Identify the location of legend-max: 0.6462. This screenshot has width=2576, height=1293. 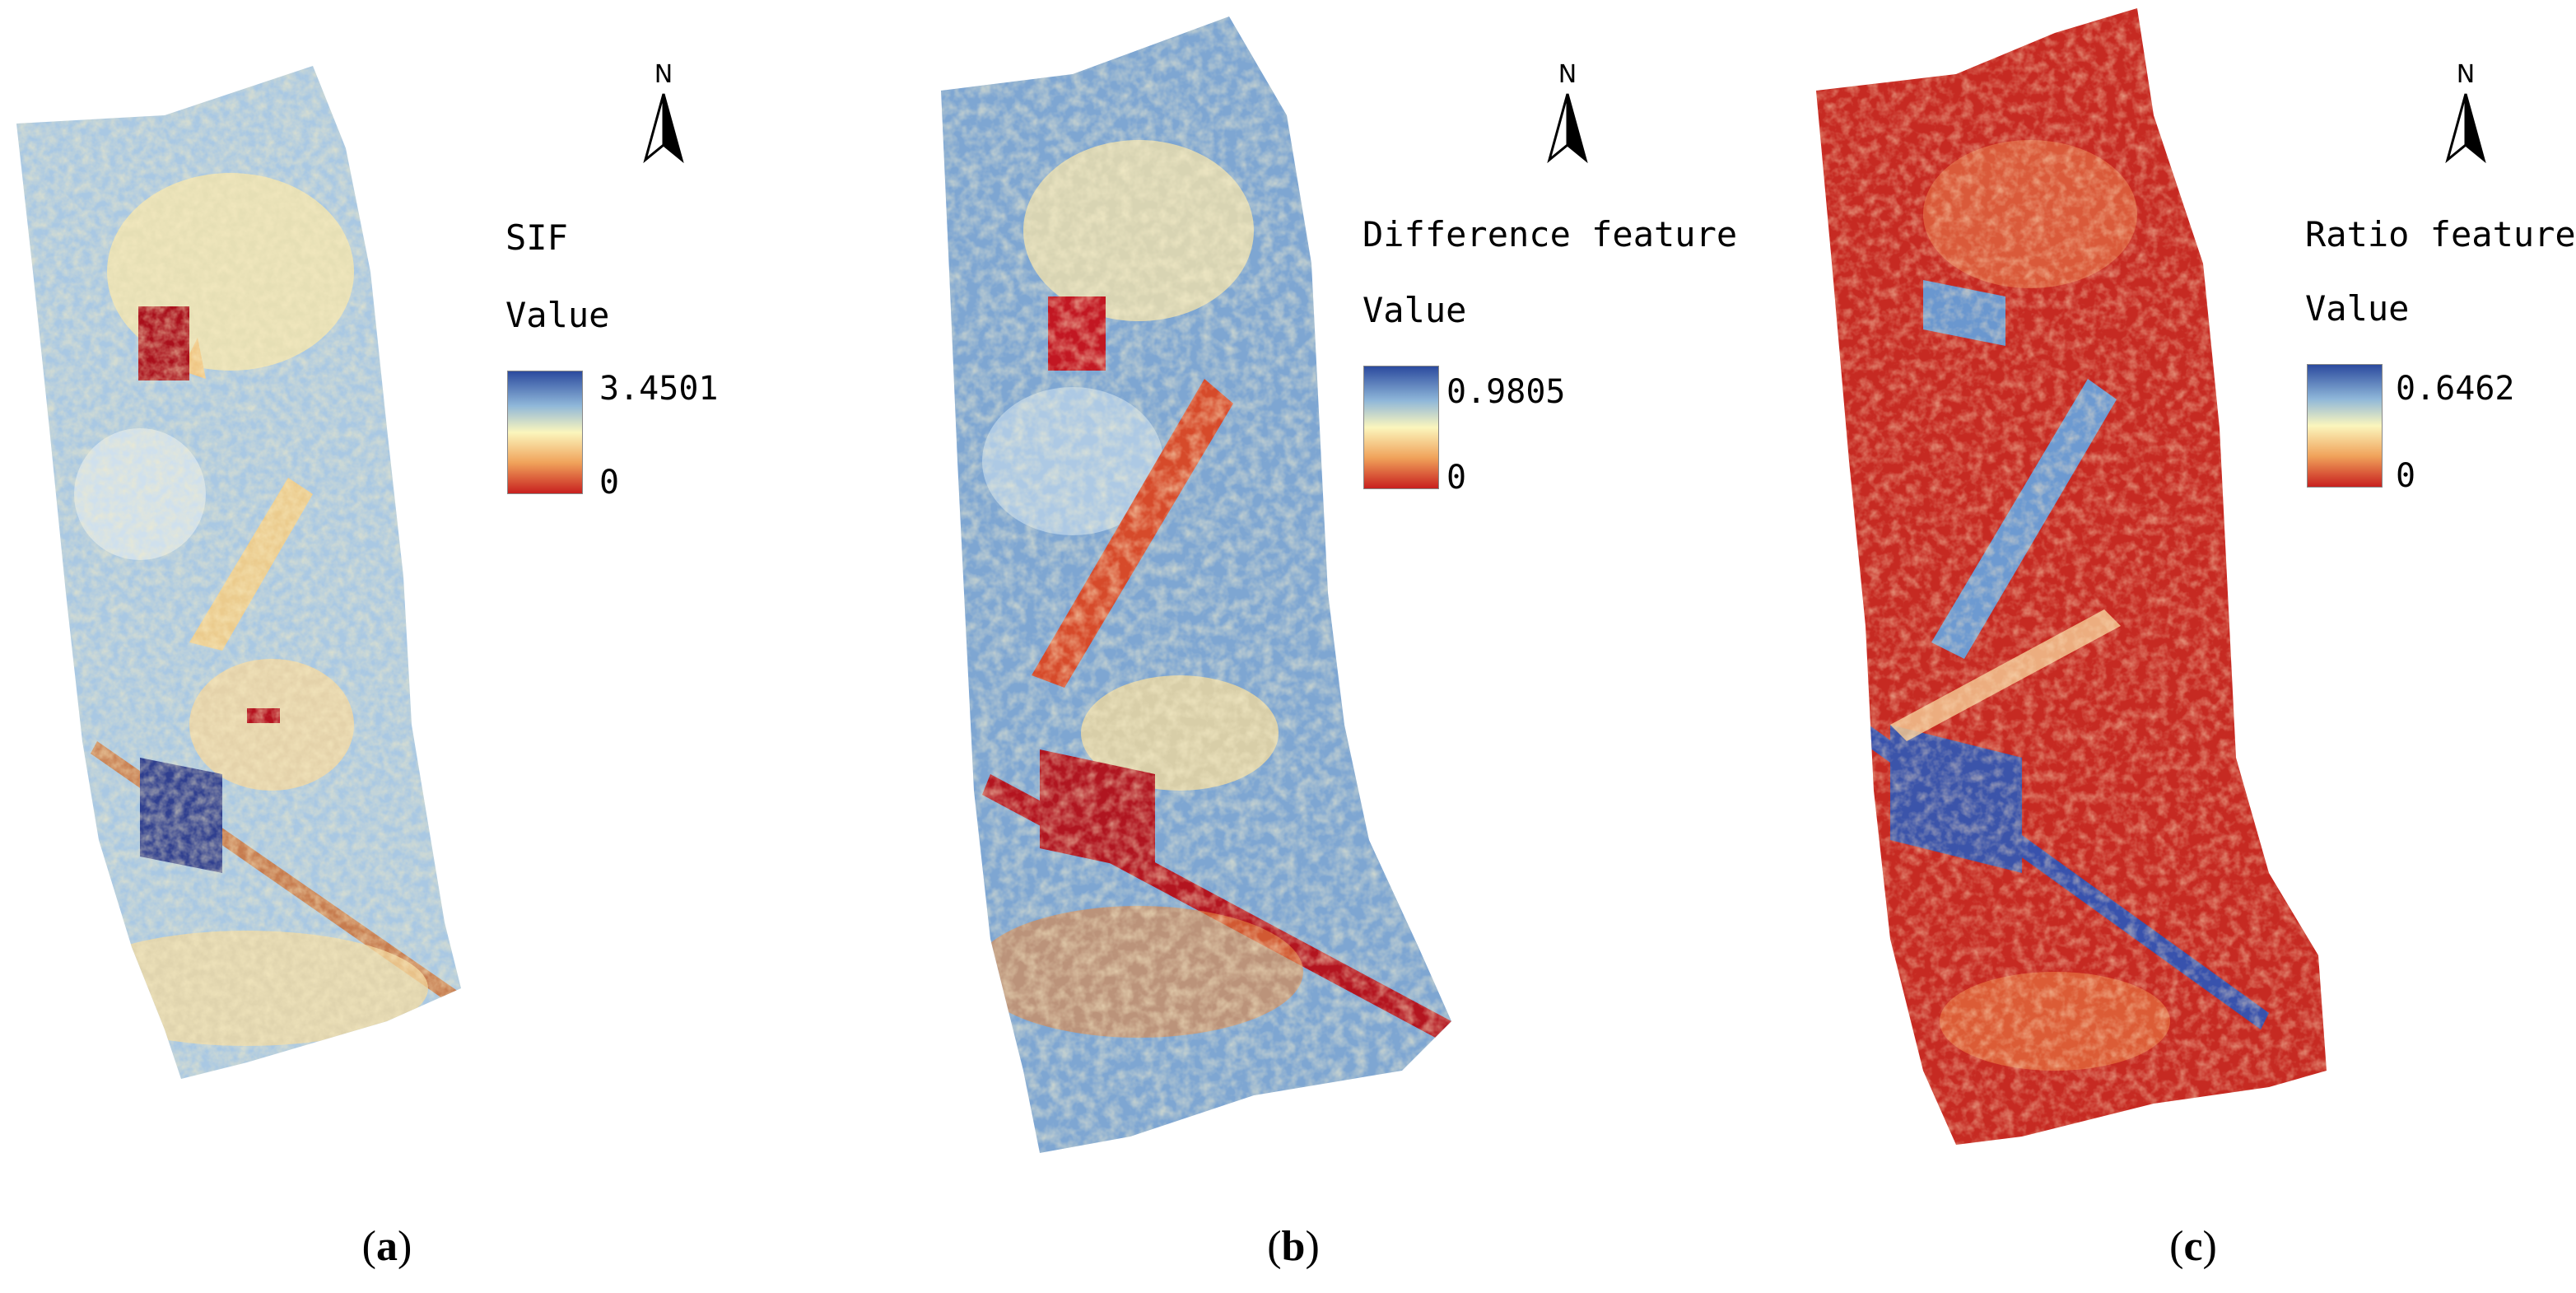
(2455, 389).